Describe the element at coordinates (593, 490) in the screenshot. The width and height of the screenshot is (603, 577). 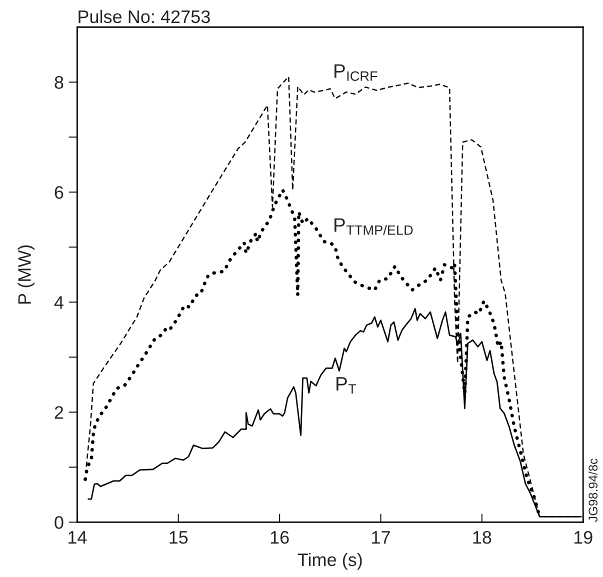
I see `text: JG98.94/8c` at that location.